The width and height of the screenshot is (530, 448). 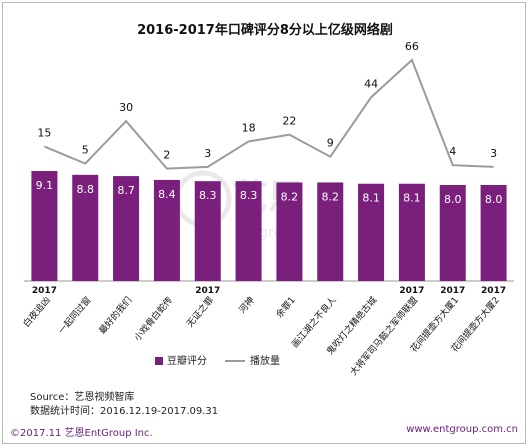 I want to click on category-tick-label: 余罪1, so click(x=285, y=307).